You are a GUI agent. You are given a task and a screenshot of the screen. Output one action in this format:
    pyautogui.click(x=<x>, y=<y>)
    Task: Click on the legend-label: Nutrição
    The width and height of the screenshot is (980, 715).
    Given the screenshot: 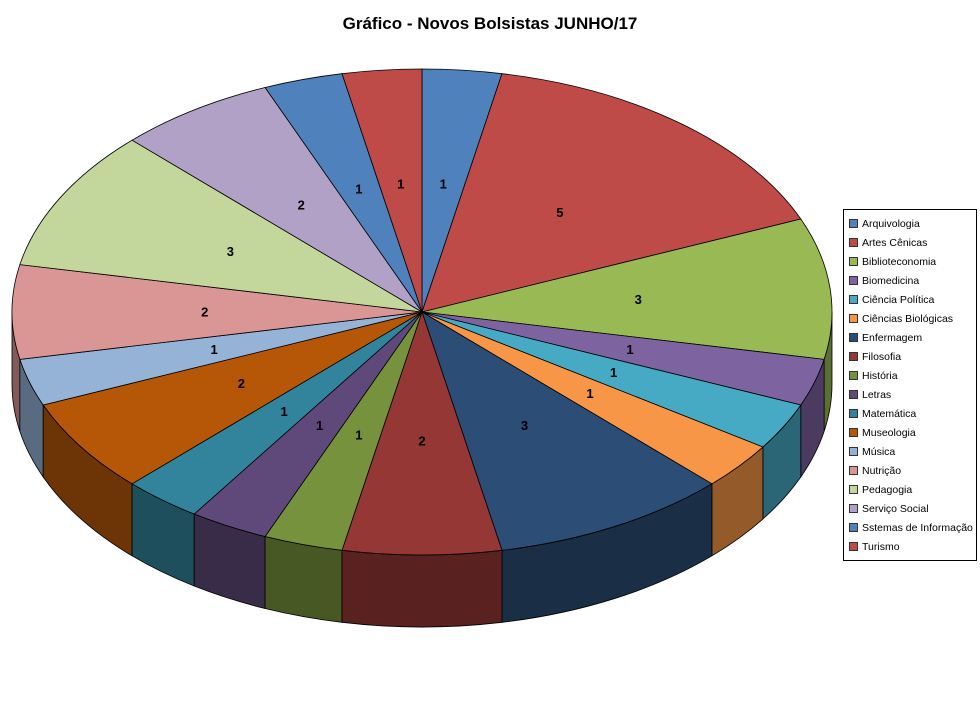 What is the action you would take?
    pyautogui.click(x=882, y=470)
    